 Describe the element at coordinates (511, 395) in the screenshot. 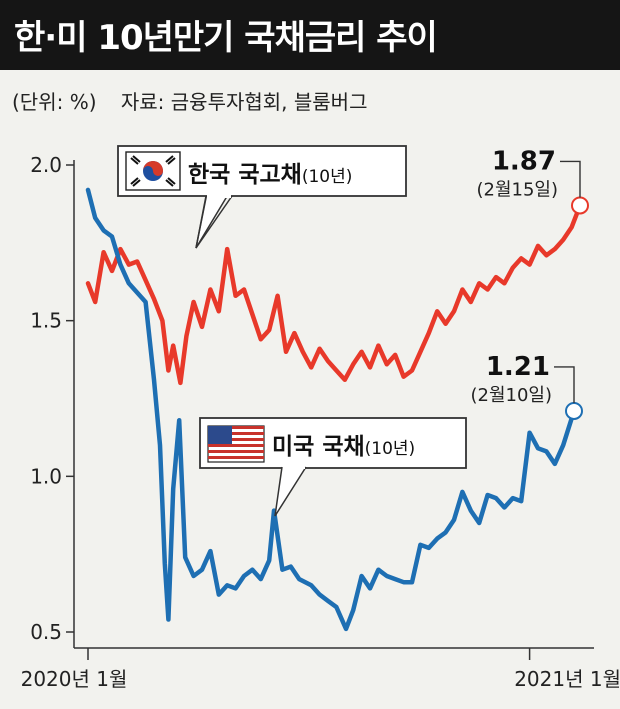

I see `end-date-label: (2월10일)` at that location.